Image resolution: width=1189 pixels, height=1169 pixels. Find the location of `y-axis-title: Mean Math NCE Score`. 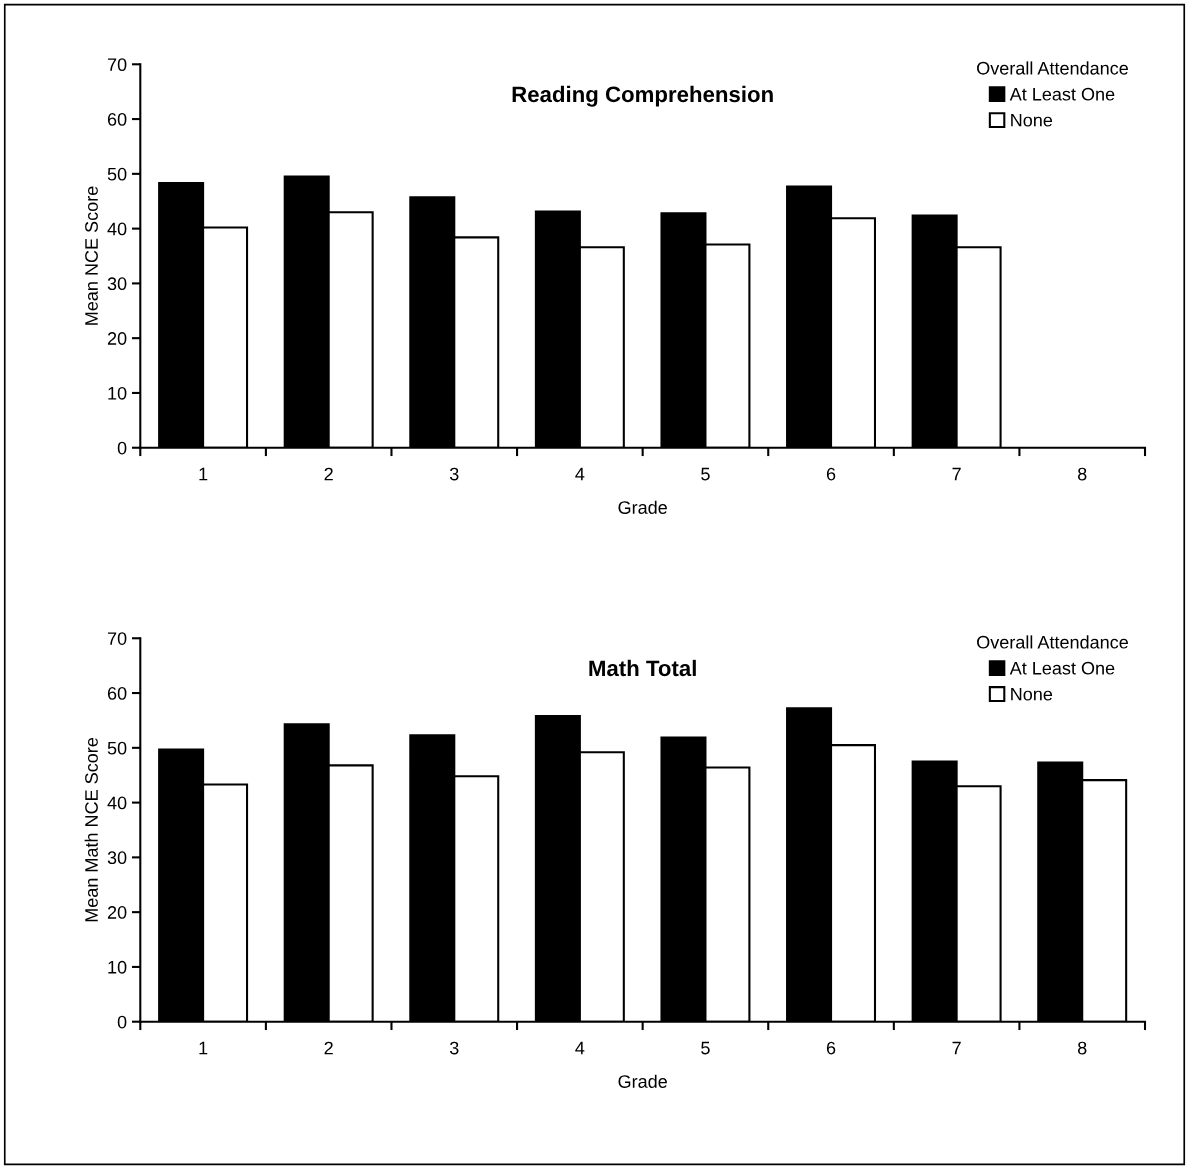

y-axis-title: Mean Math NCE Score is located at coordinates (91, 829).